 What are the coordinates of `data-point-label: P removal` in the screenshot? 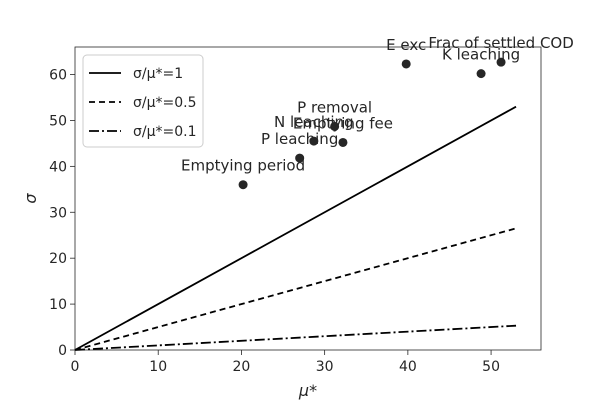 It's located at (334, 107).